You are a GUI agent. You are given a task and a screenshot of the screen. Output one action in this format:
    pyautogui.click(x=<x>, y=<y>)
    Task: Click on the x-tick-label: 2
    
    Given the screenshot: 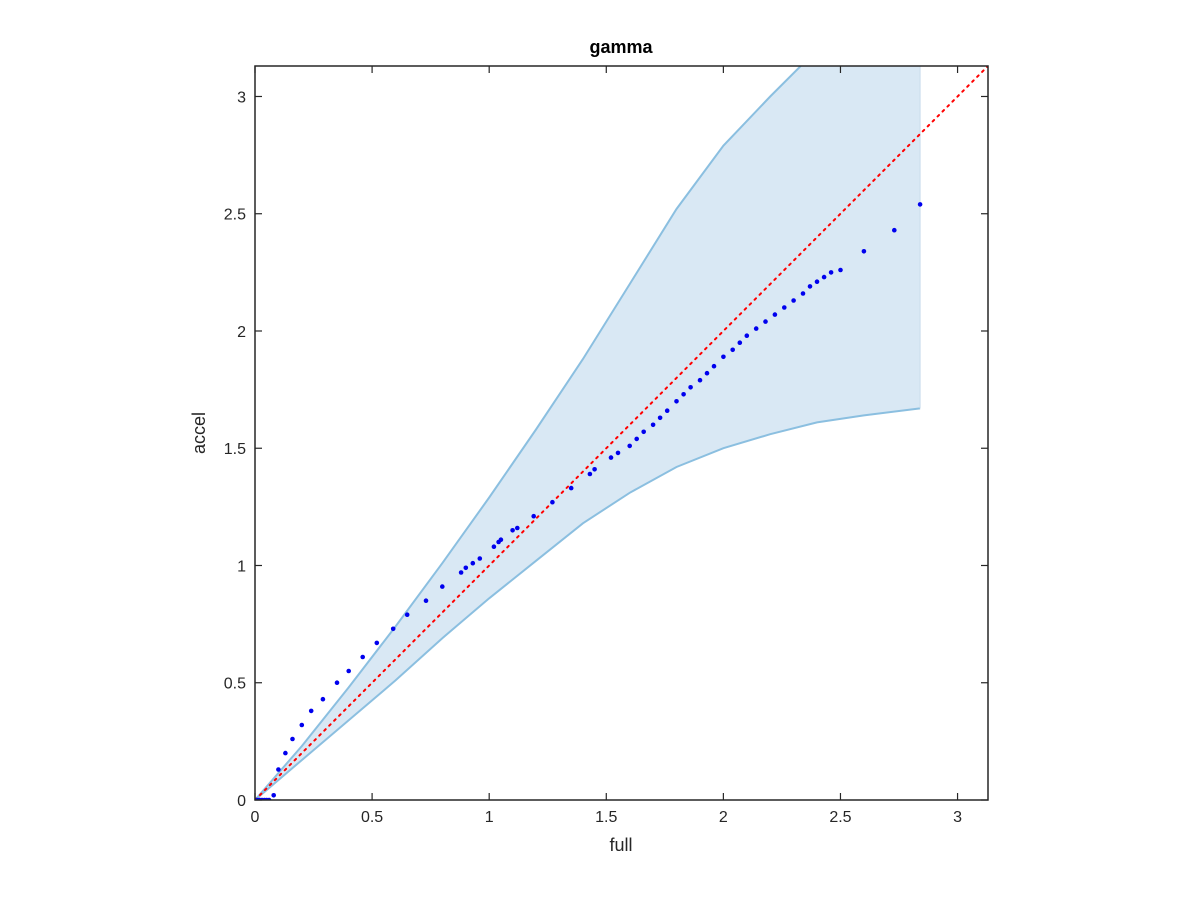 What is the action you would take?
    pyautogui.click(x=723, y=817)
    